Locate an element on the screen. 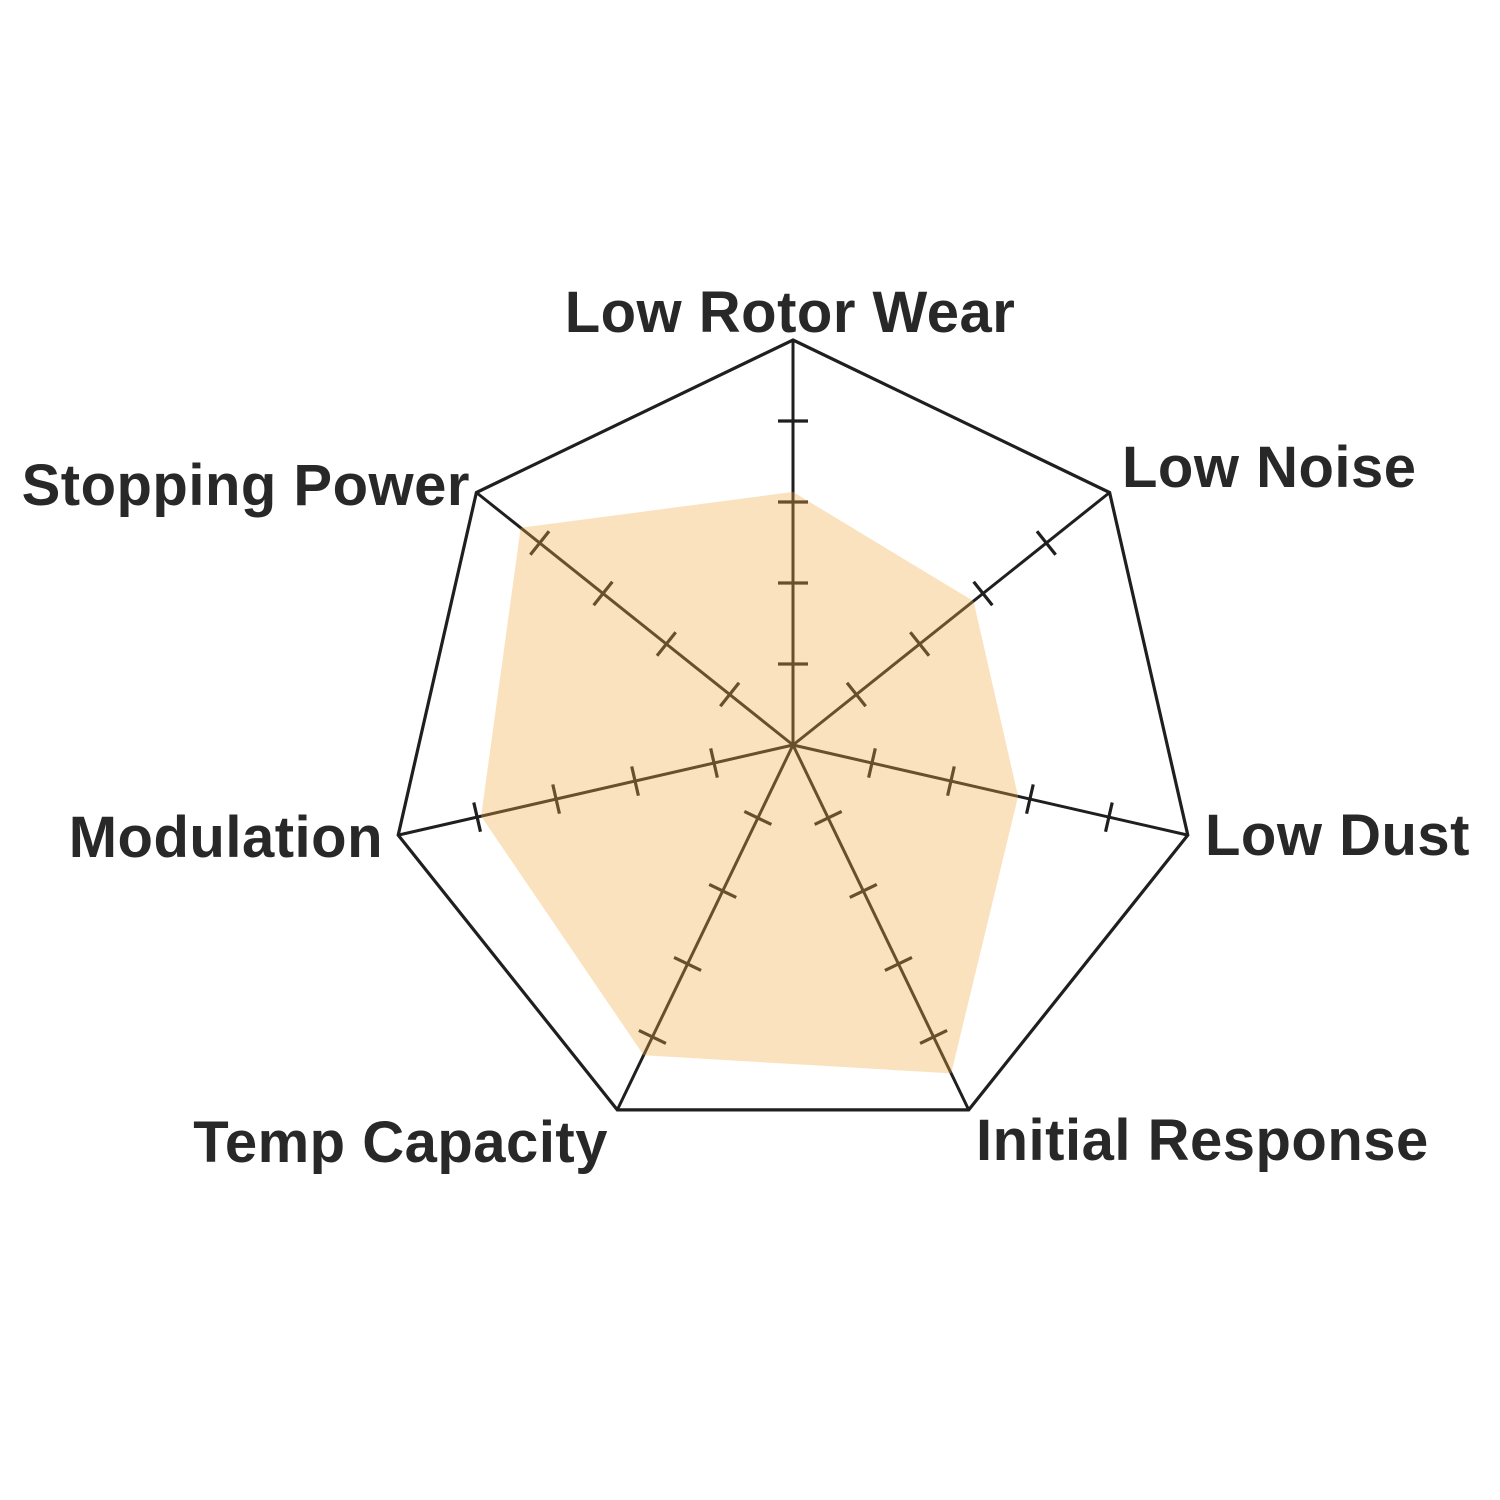  axis-label-temp-capacity: Temp Capacity is located at coordinates (400, 1142).